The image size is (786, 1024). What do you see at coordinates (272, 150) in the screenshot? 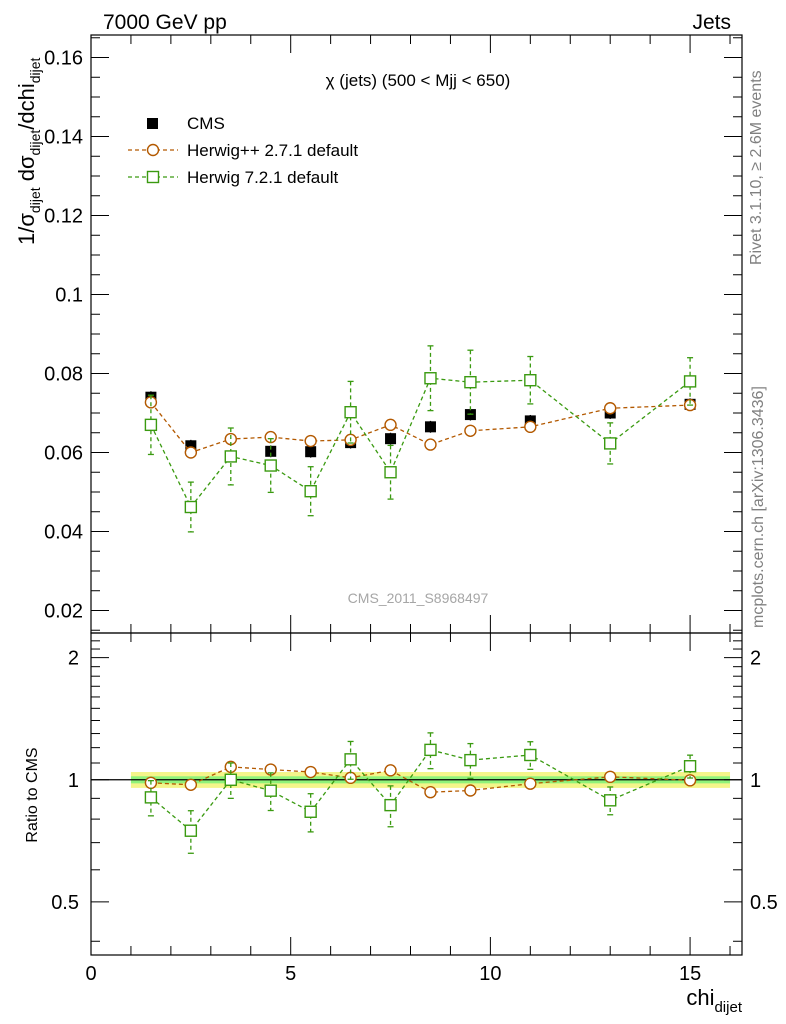
I see `legend-label-herwigpp: Herwig++ 2.7.1 default` at bounding box center [272, 150].